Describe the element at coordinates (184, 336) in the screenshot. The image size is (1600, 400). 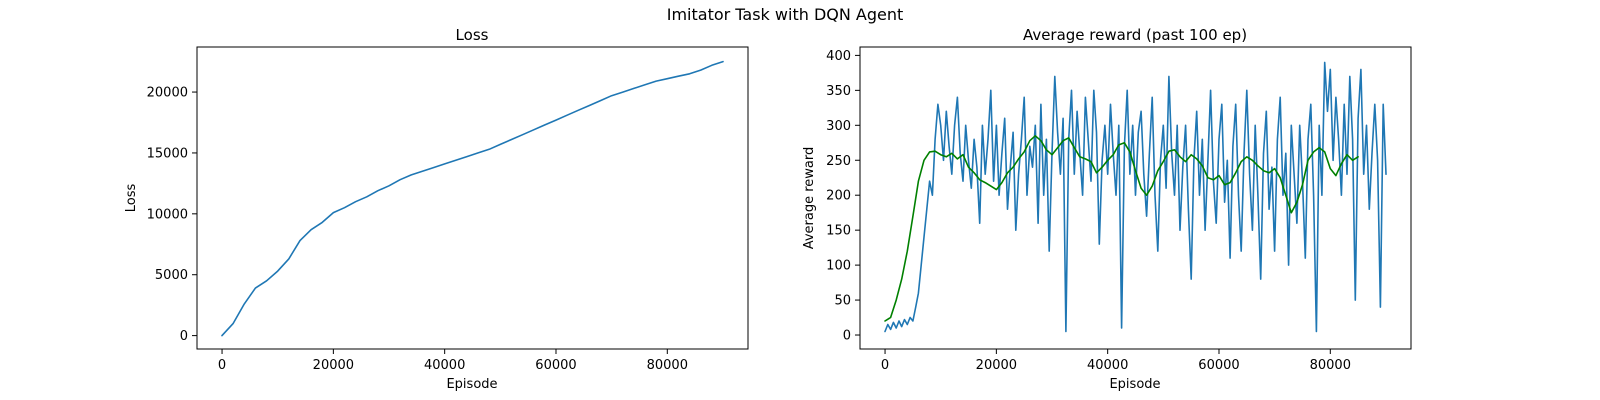
I see `loss-y-tick-label: 0` at that location.